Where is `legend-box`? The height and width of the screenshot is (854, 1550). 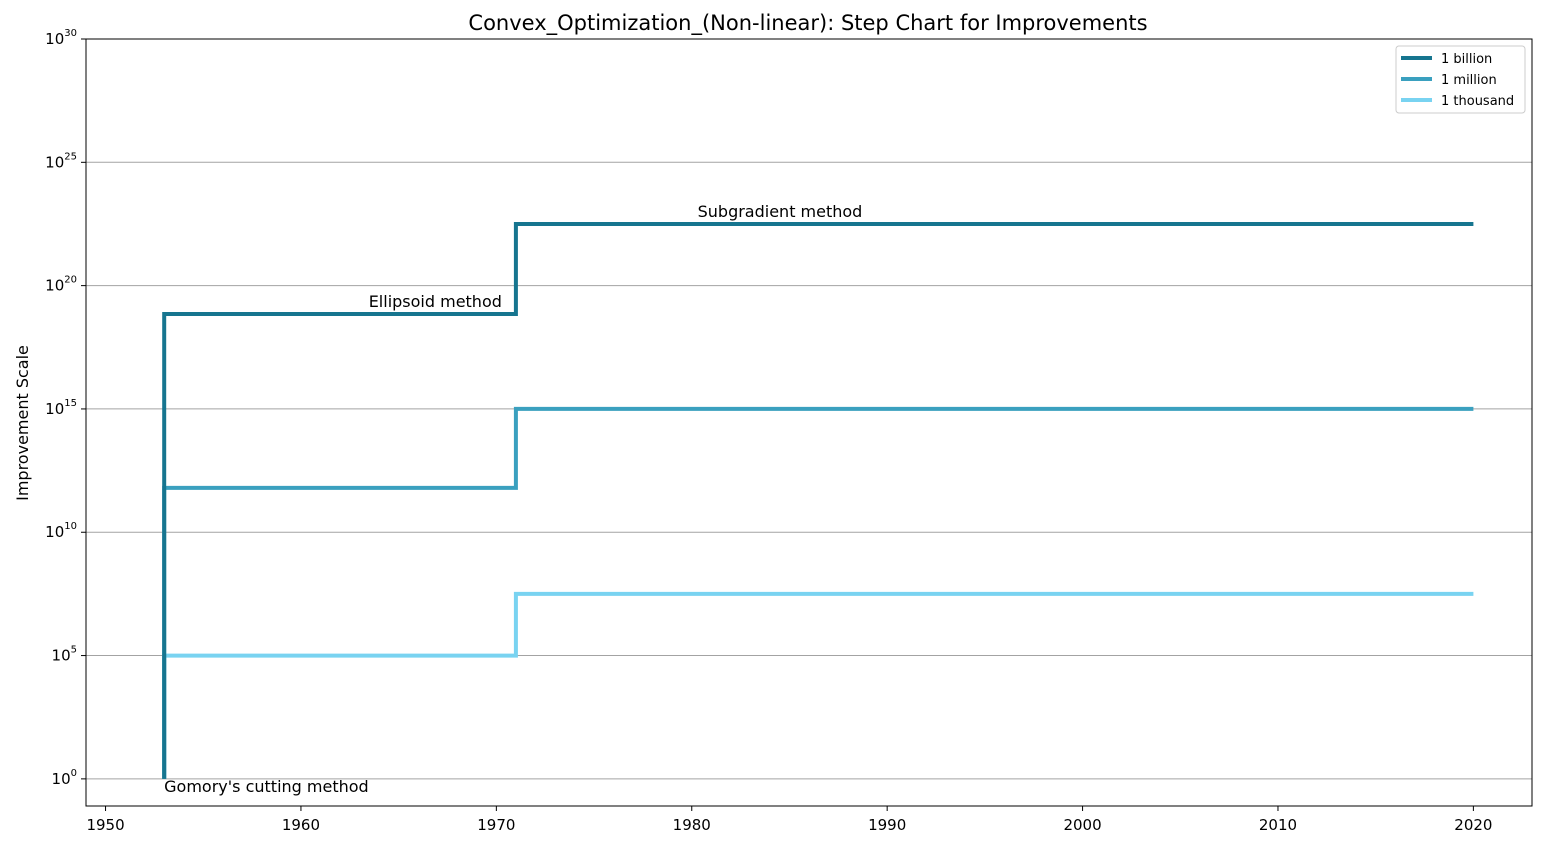 legend-box is located at coordinates (1460, 79).